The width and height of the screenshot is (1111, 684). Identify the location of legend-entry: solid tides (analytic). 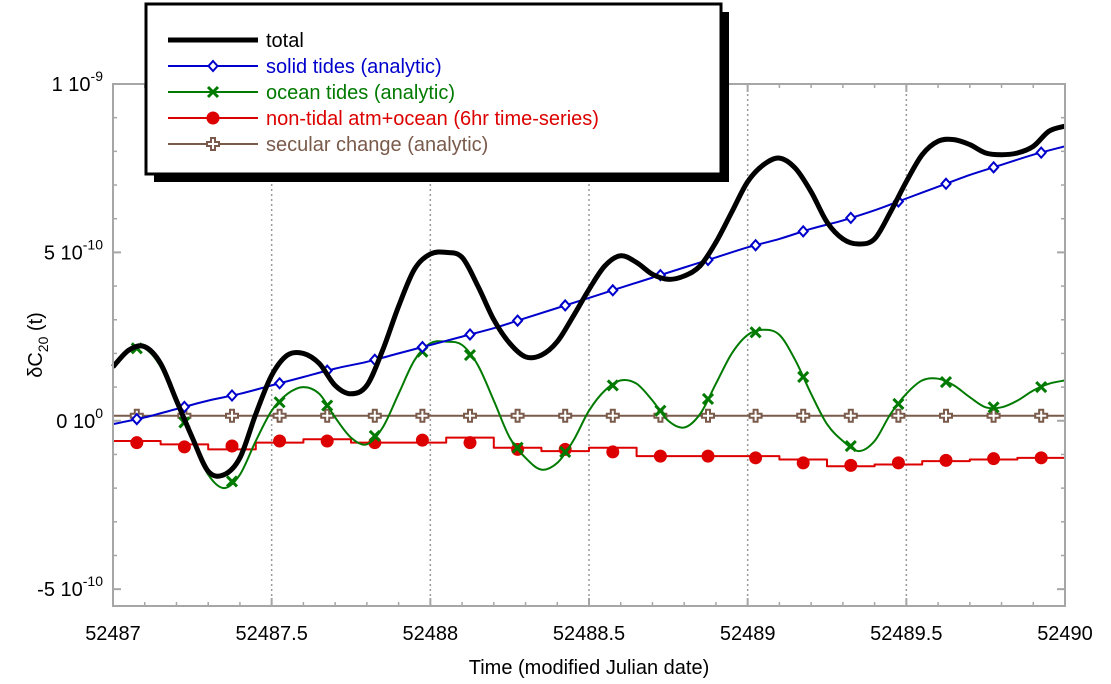
(305, 67).